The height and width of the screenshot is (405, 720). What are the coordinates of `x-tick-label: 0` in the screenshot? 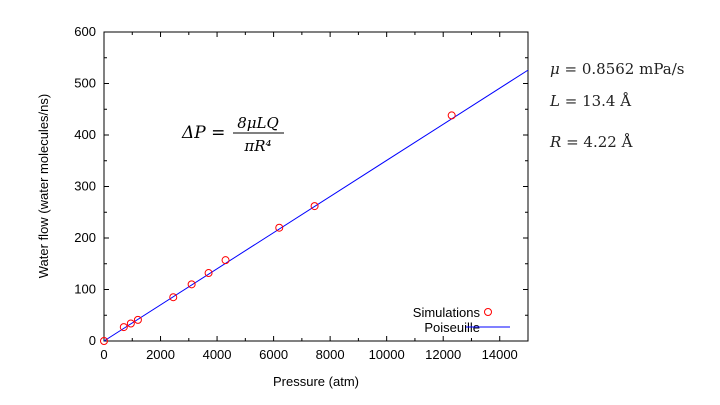 It's located at (103, 354).